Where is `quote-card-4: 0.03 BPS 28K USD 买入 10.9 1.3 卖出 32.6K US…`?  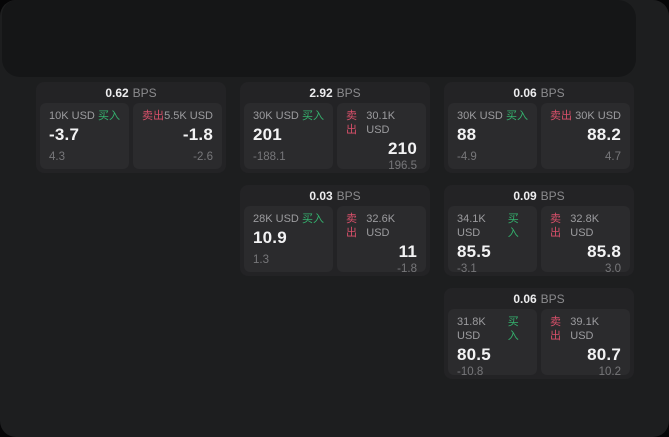 quote-card-4: 0.03 BPS 28K USD 买入 10.9 1.3 卖出 32.6K US… is located at coordinates (335, 230).